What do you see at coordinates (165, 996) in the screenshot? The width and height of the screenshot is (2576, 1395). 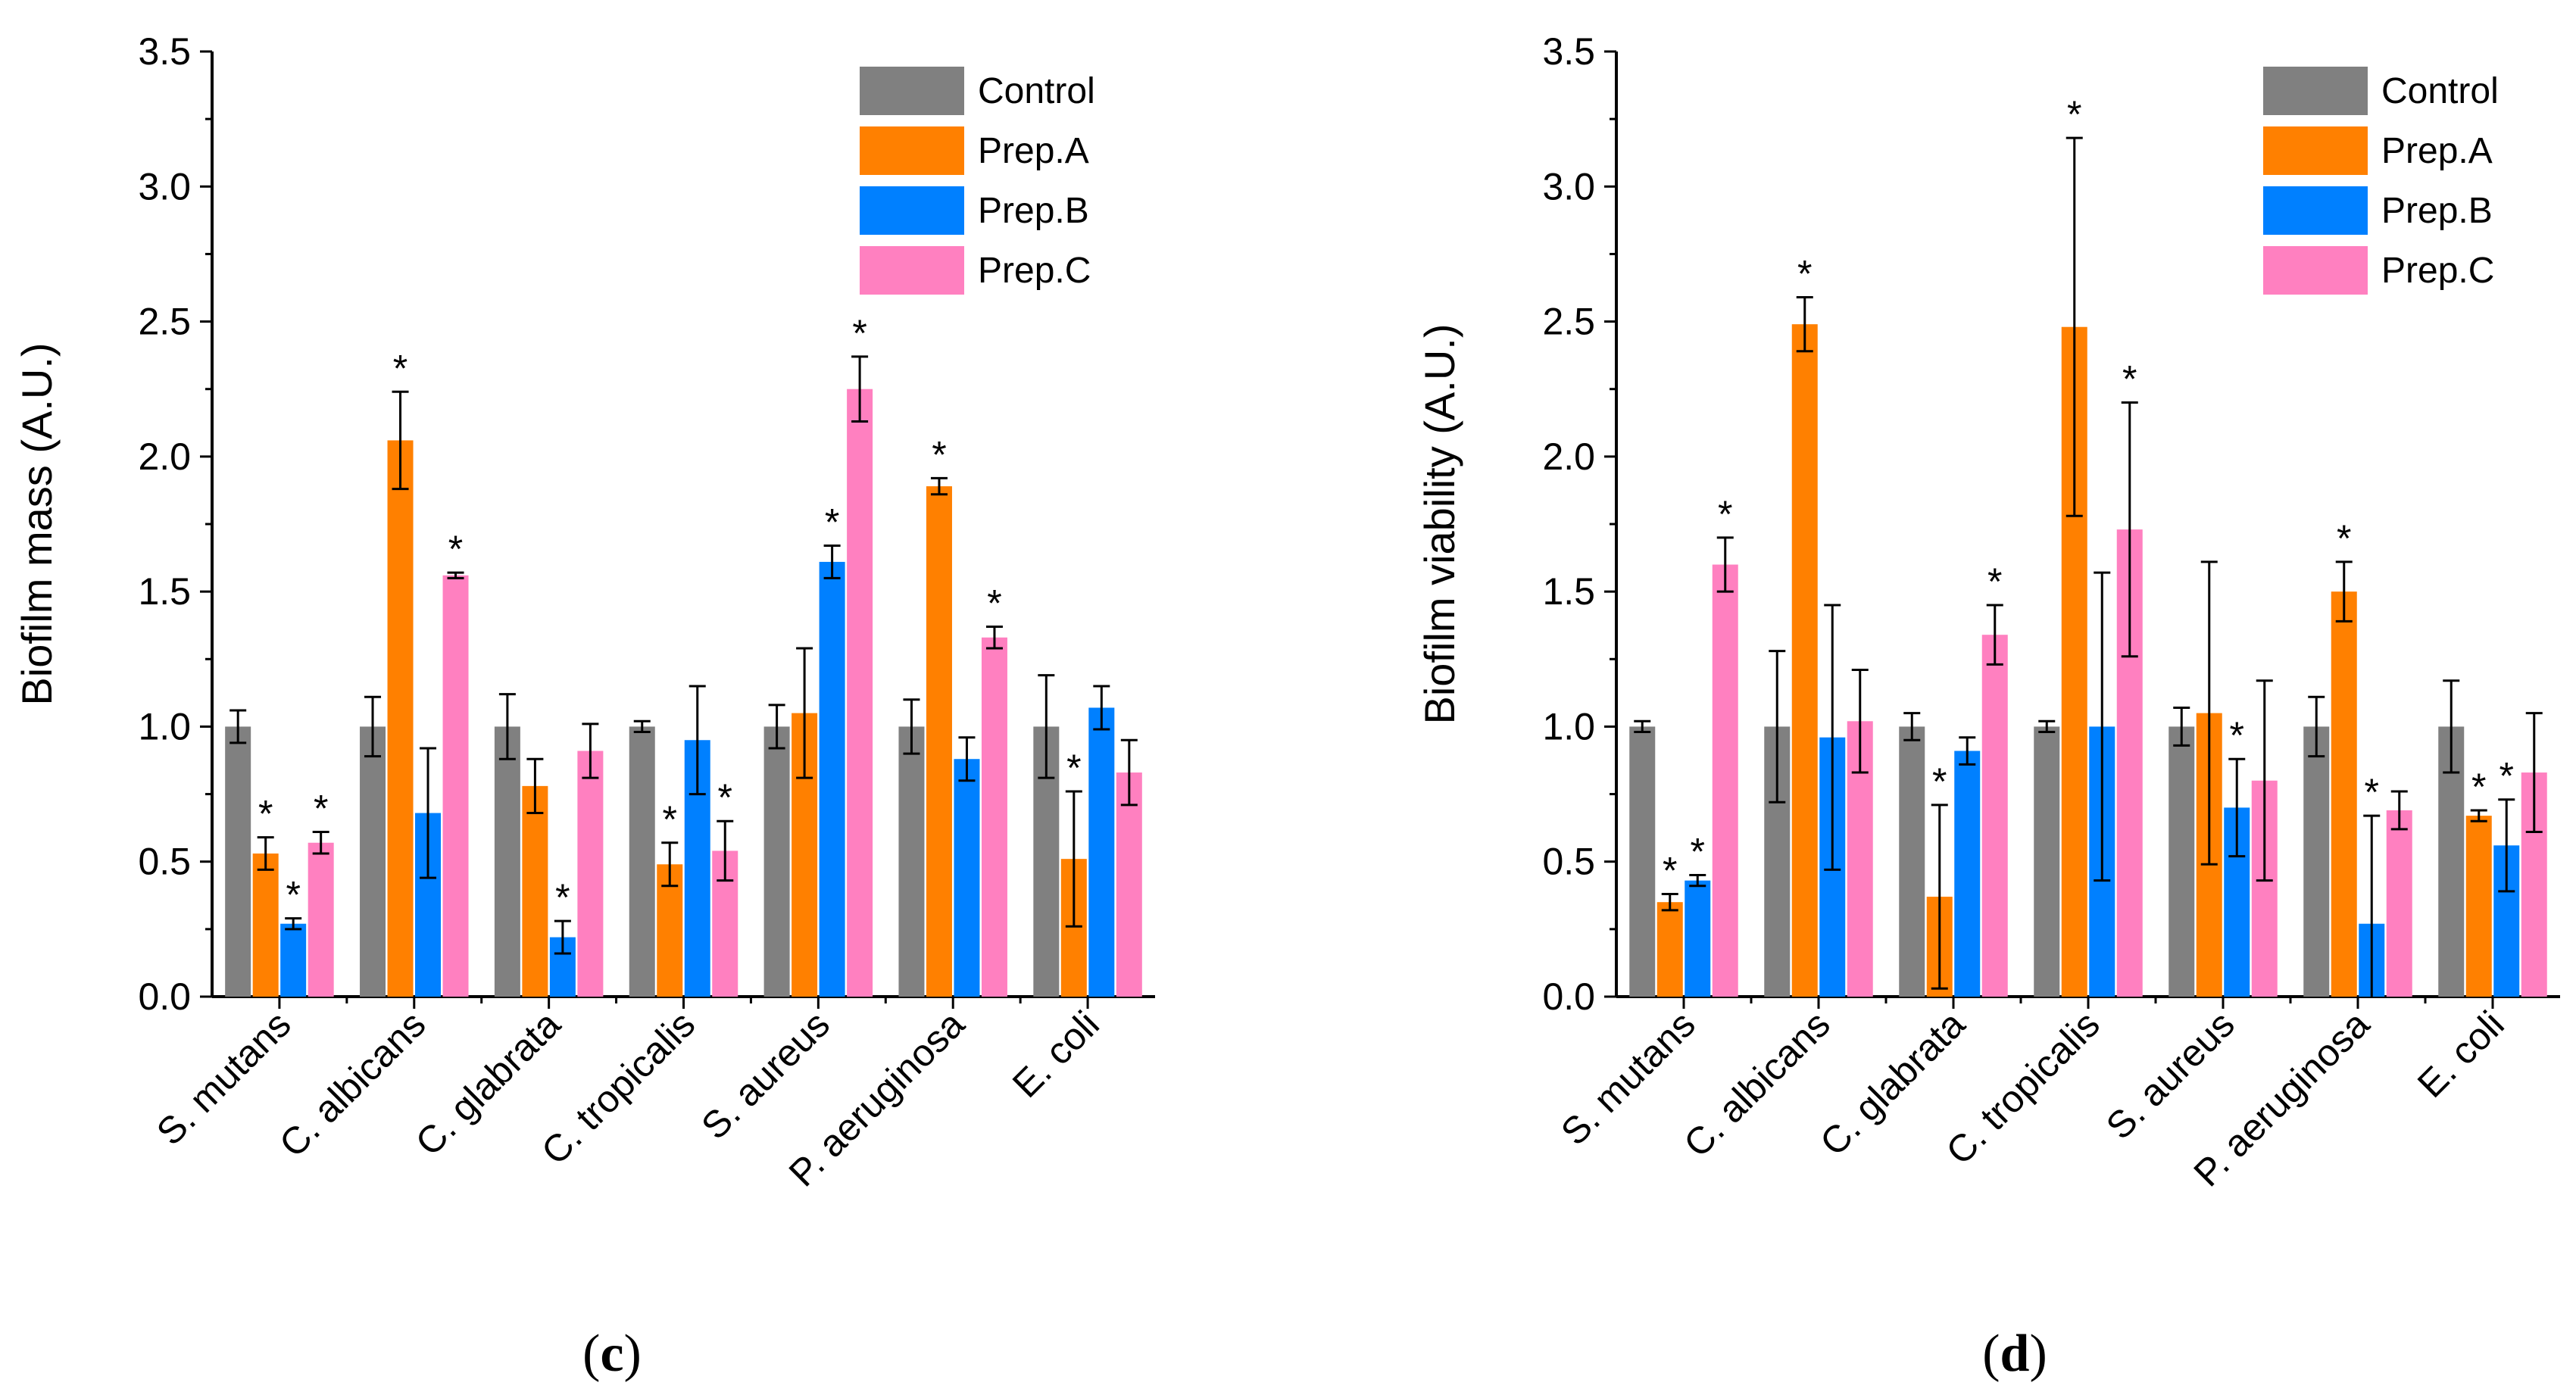 I see `y-tick-label: 0.0` at bounding box center [165, 996].